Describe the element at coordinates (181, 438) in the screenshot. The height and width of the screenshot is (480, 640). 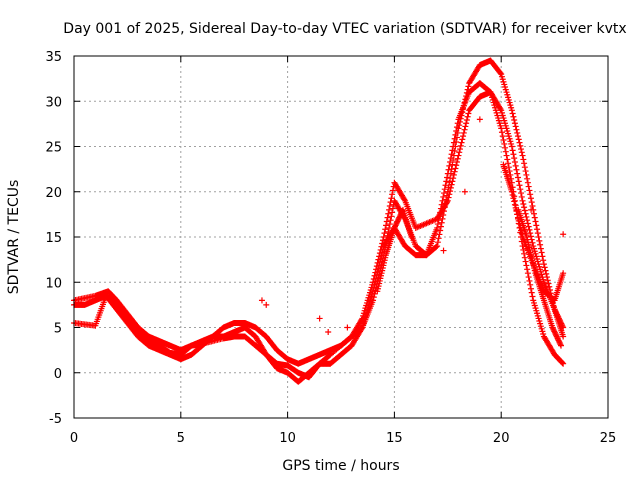
I see `x-tick-label: 5` at that location.